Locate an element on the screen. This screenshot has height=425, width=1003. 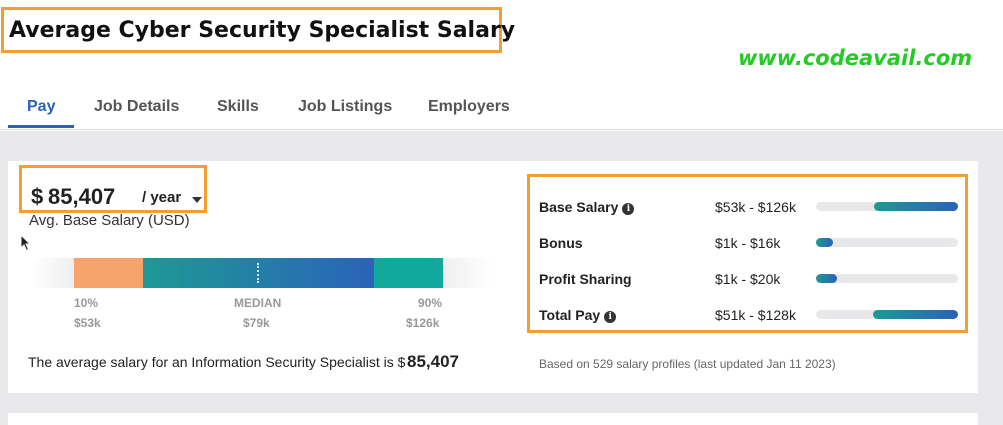
next-card is located at coordinates (493, 419).